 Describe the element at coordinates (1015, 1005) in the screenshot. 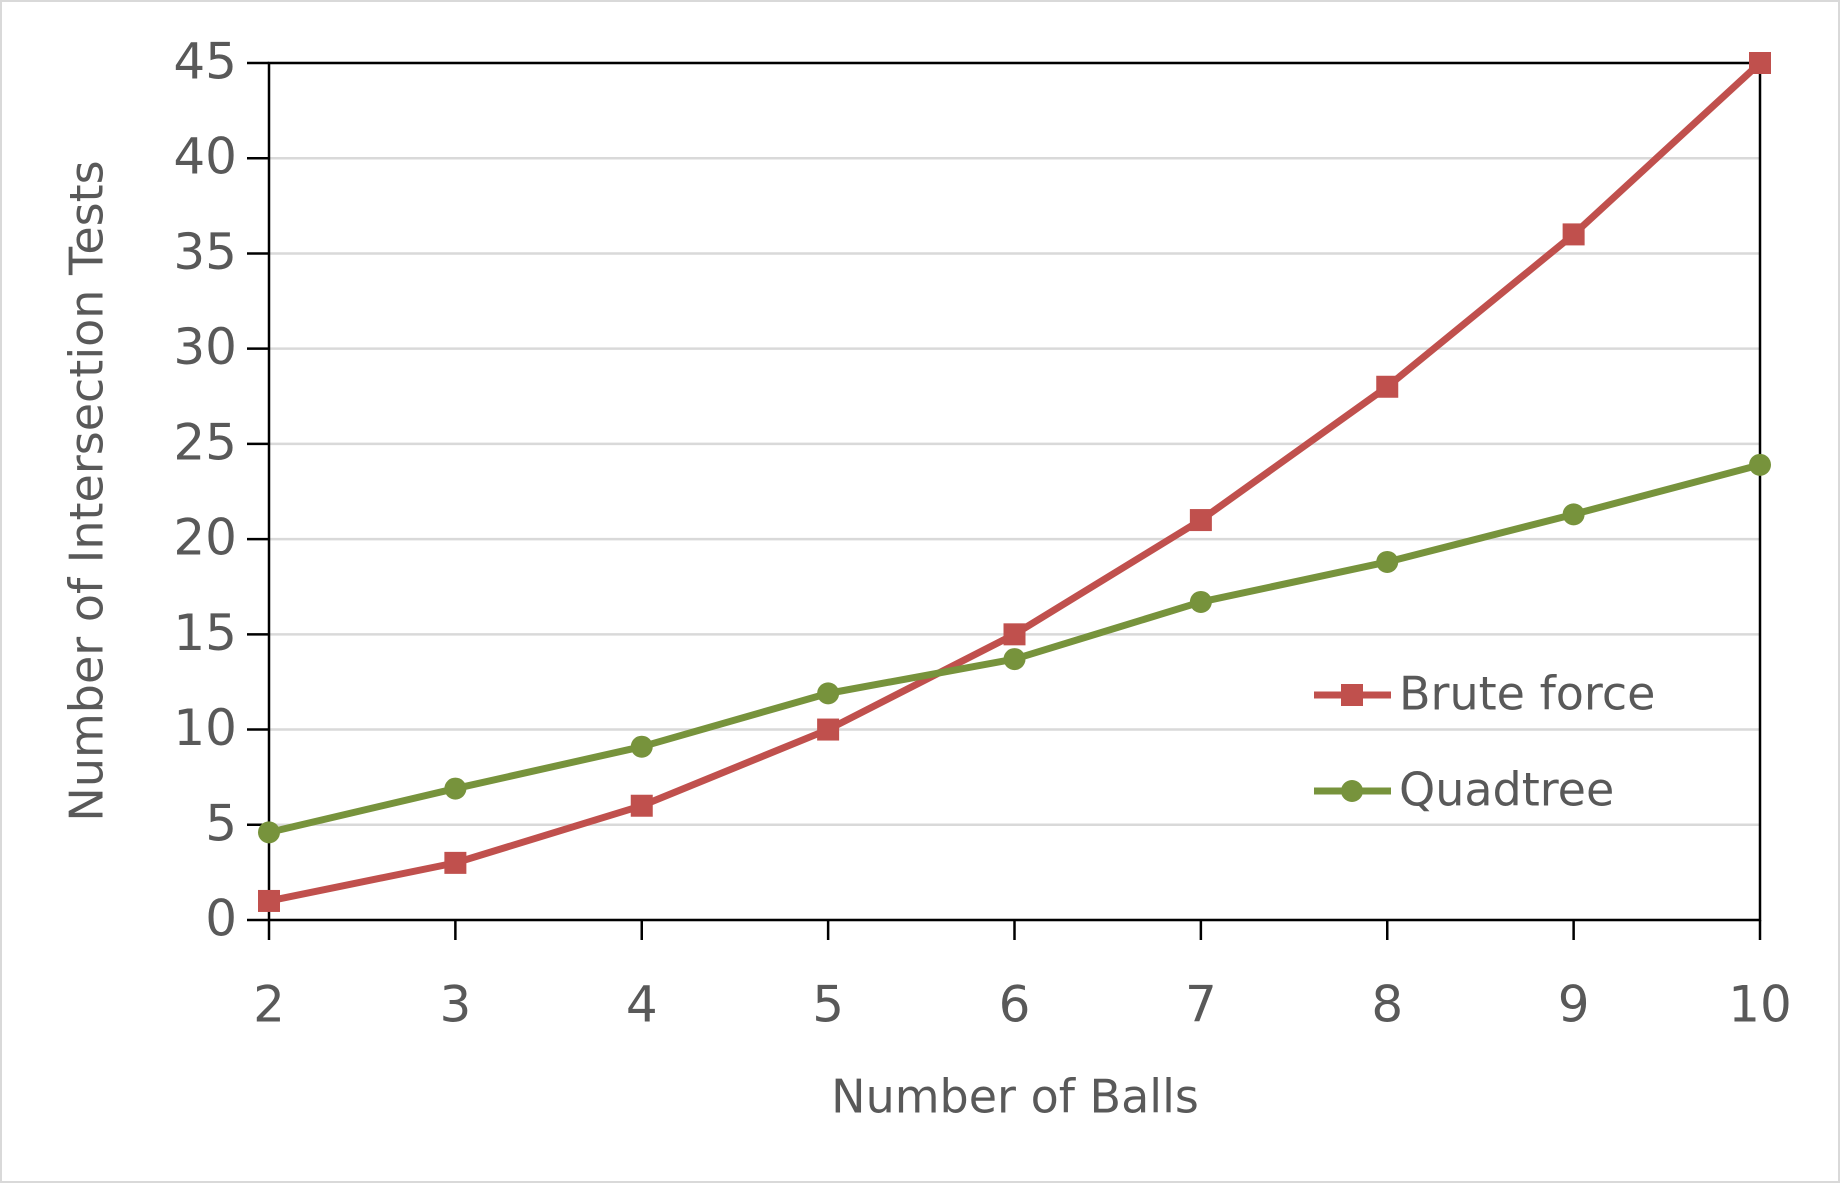

I see `x-tick-label: 6` at that location.